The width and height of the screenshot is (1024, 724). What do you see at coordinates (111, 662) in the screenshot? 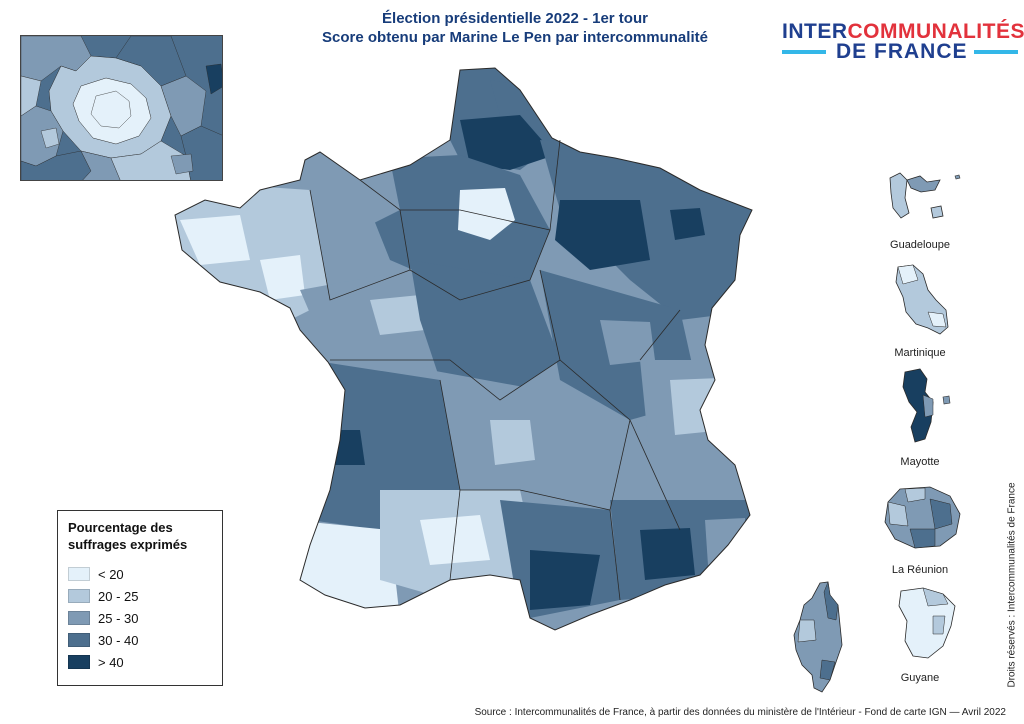
I see `legend-label: > 40` at bounding box center [111, 662].